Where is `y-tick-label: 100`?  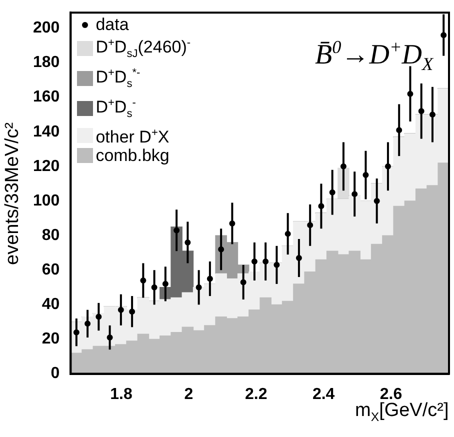 y-tick-label: 100 is located at coordinates (46, 201).